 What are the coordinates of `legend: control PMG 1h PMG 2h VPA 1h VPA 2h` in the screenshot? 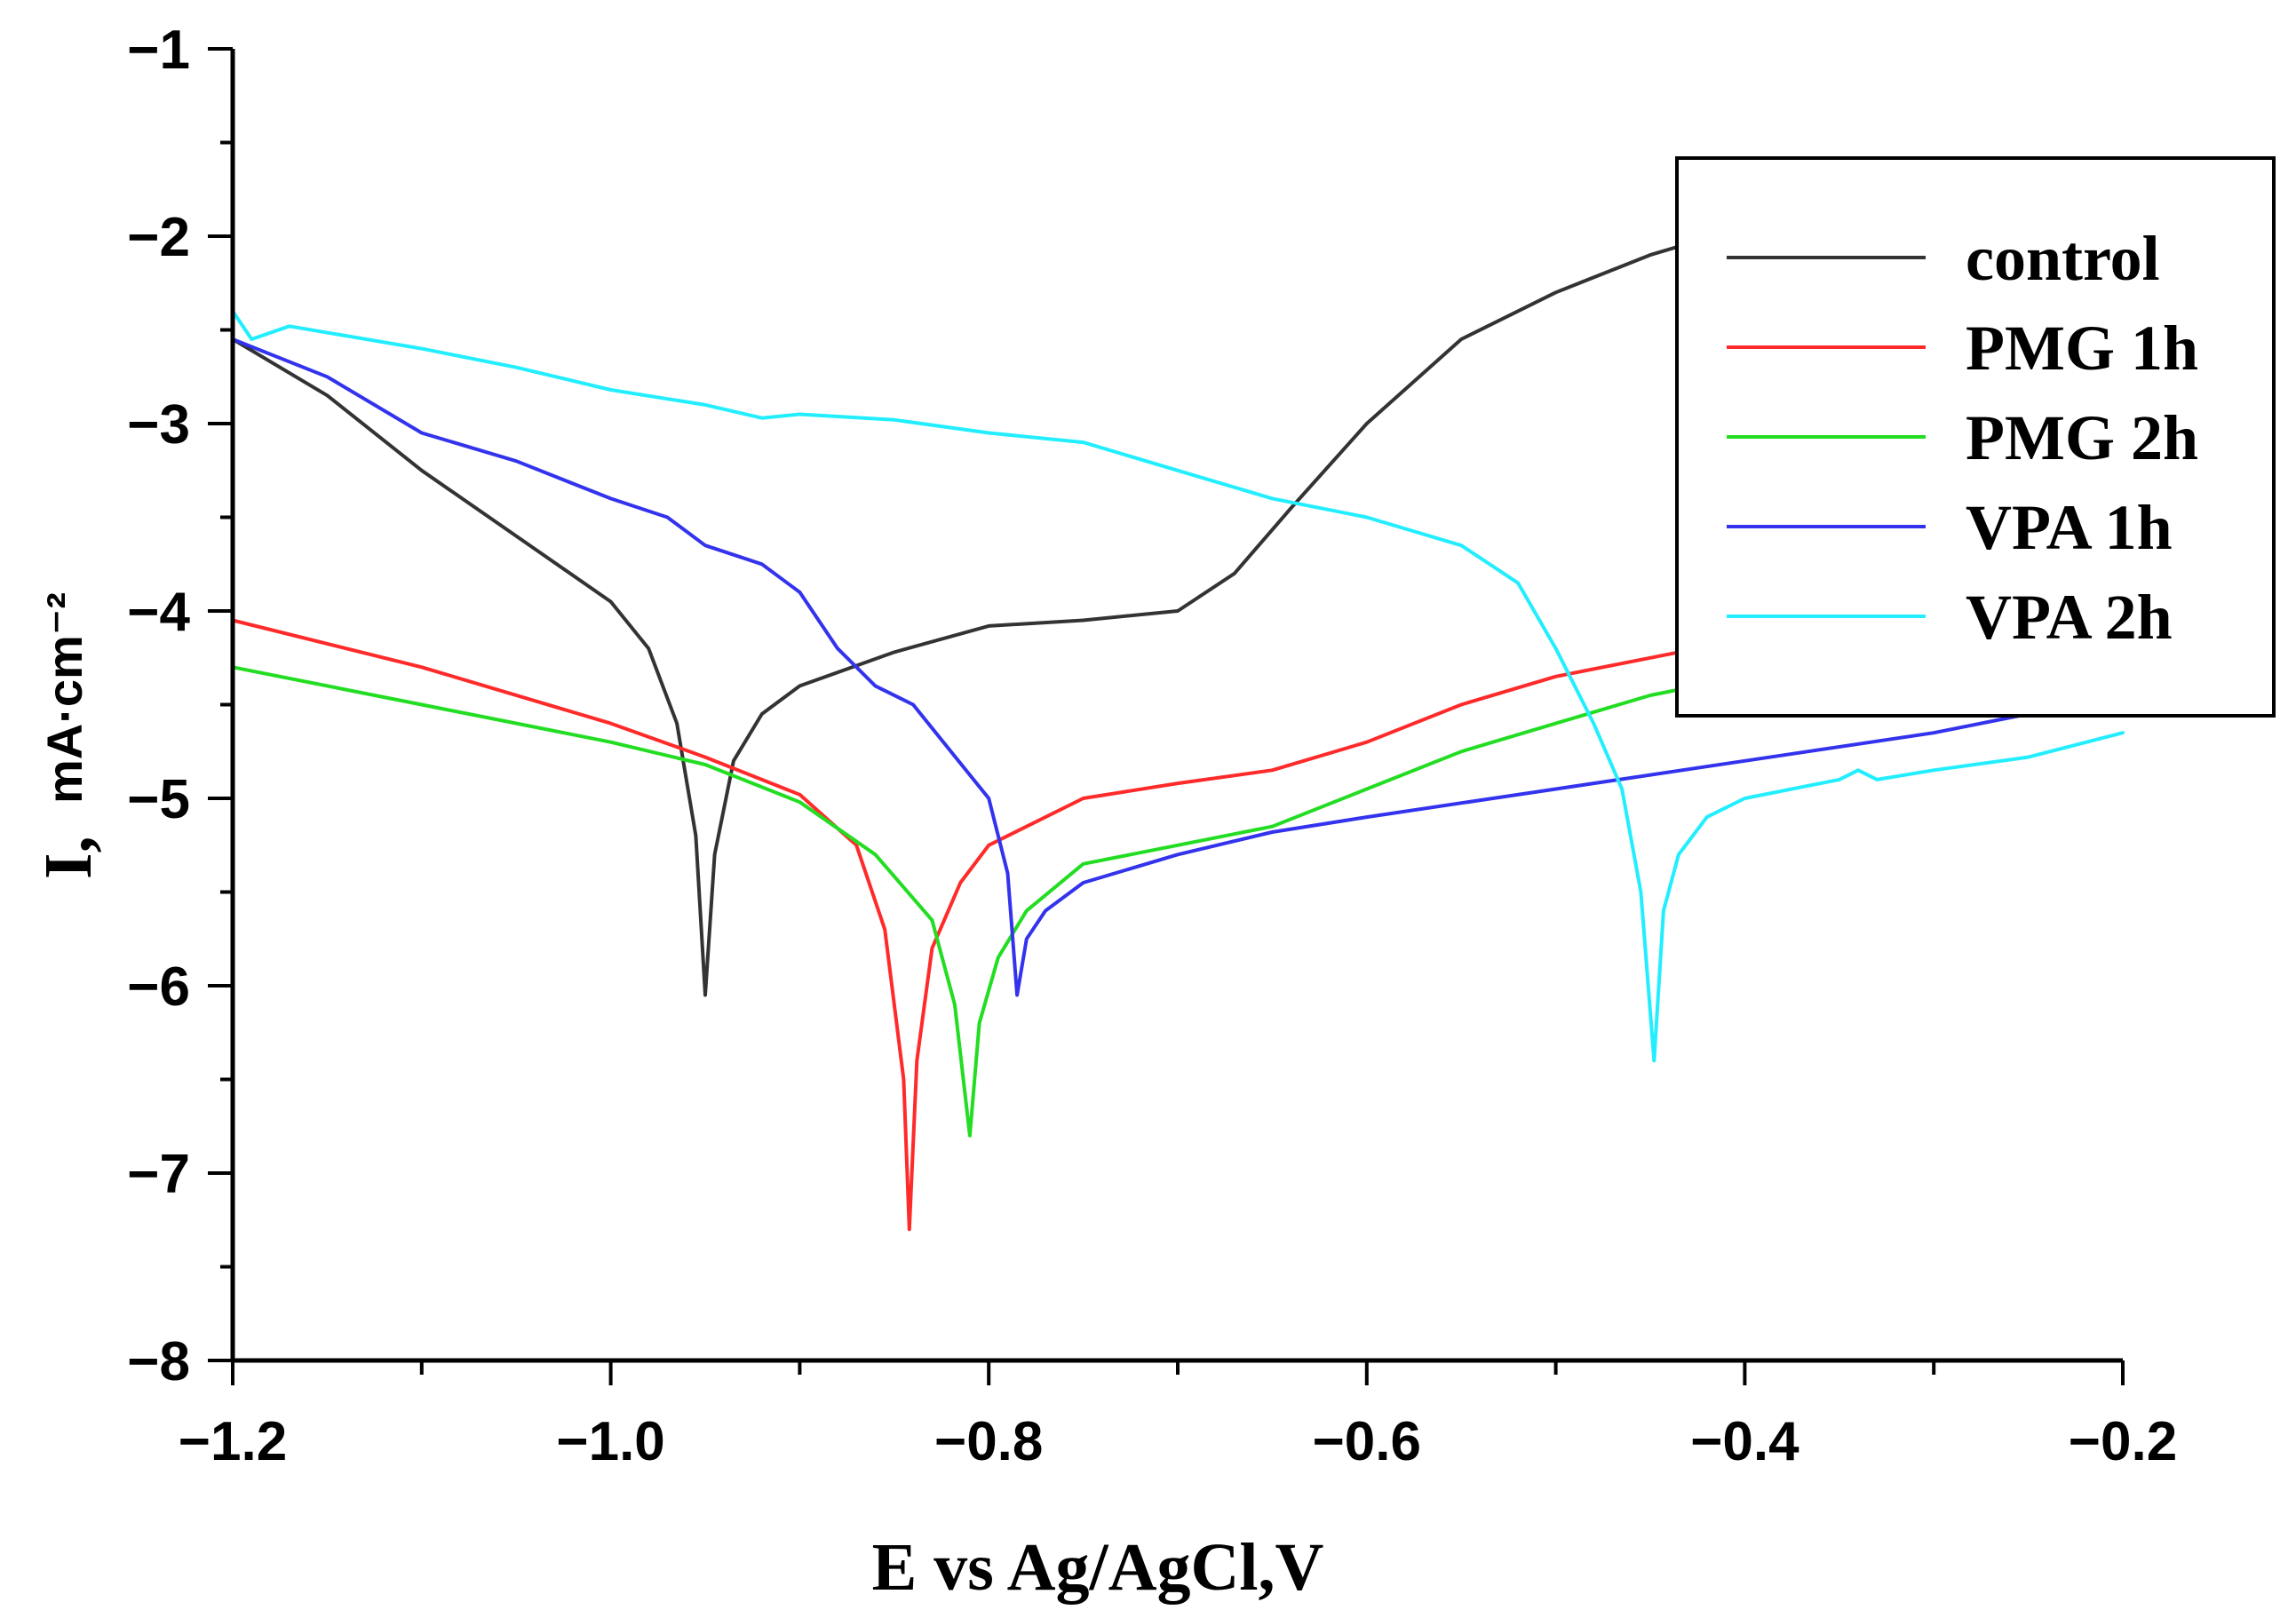 It's located at (1975, 437).